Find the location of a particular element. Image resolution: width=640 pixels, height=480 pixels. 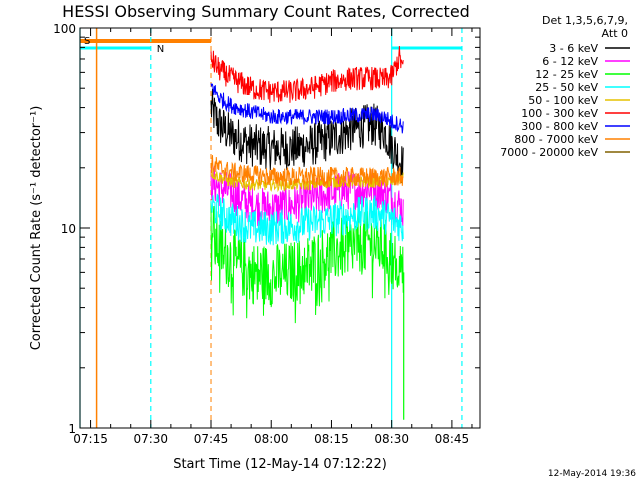

legend-header-line-1: Det 1,3,5,6,7,9, is located at coordinates (585, 20).